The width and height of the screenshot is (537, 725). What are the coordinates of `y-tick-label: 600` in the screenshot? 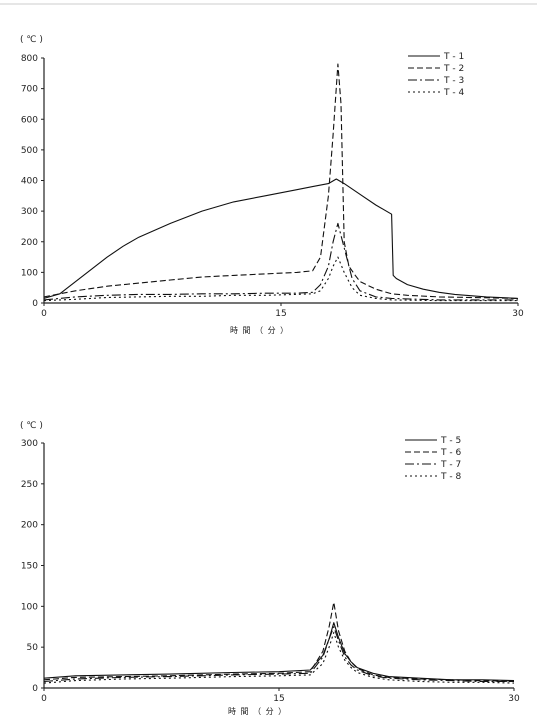 It's located at (29, 120).